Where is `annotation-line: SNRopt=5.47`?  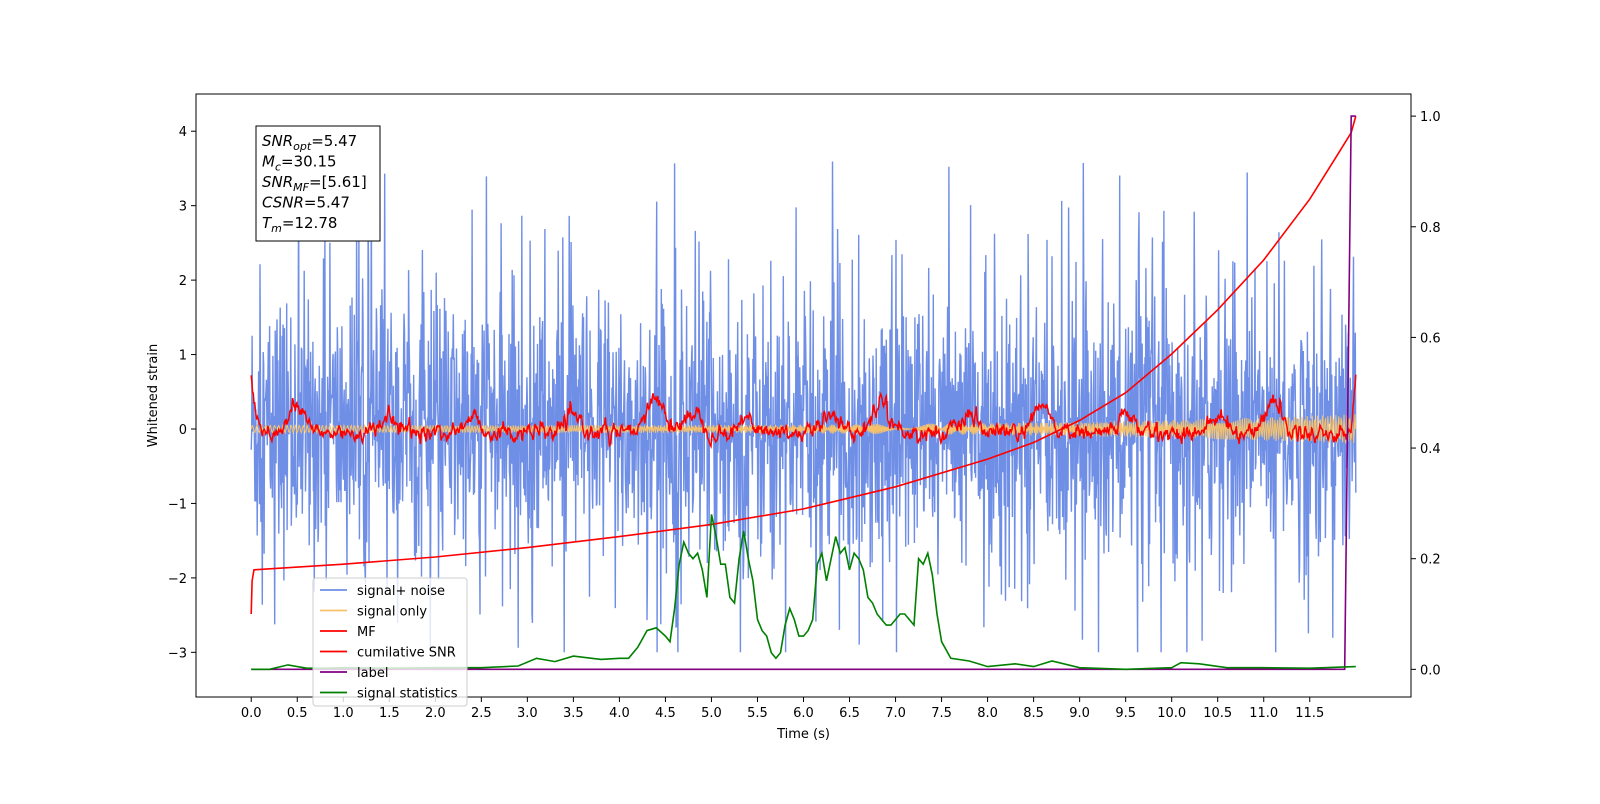 annotation-line: SNRopt=5.47 is located at coordinates (309, 142).